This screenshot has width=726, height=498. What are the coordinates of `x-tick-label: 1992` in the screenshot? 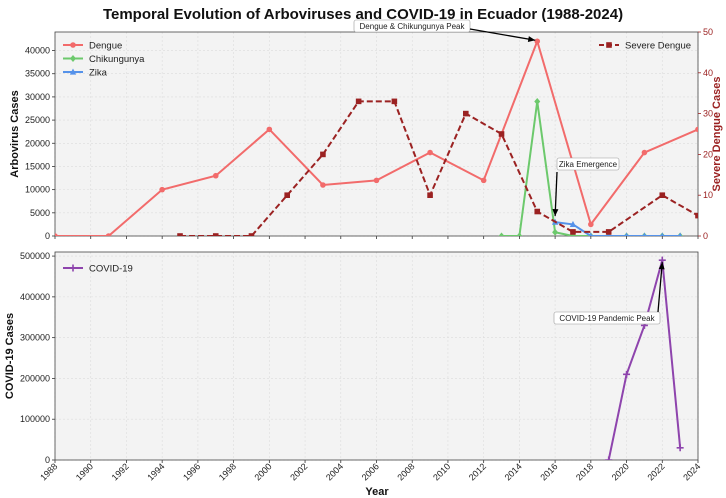 It's located at (120, 471).